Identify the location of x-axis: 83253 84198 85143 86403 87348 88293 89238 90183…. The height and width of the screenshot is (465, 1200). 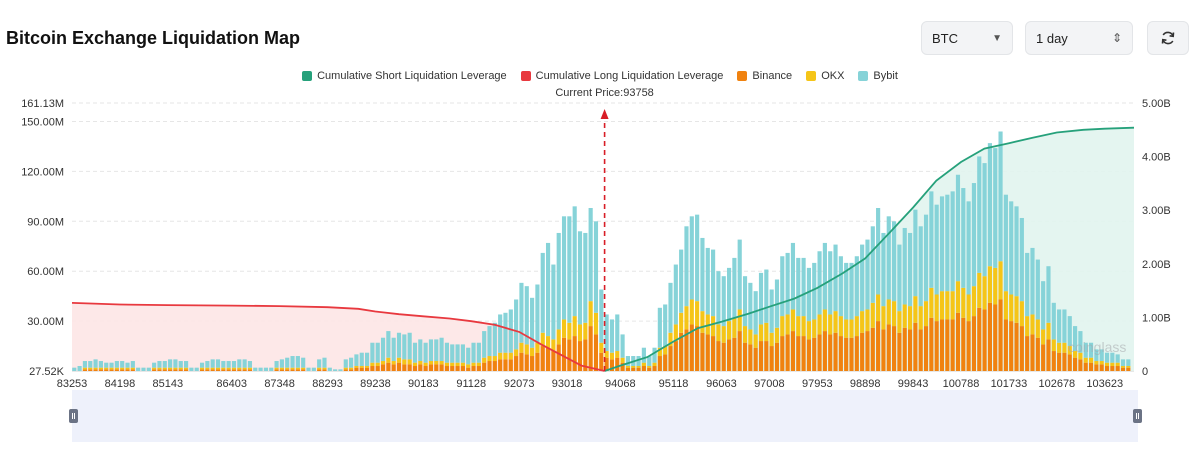
(590, 384).